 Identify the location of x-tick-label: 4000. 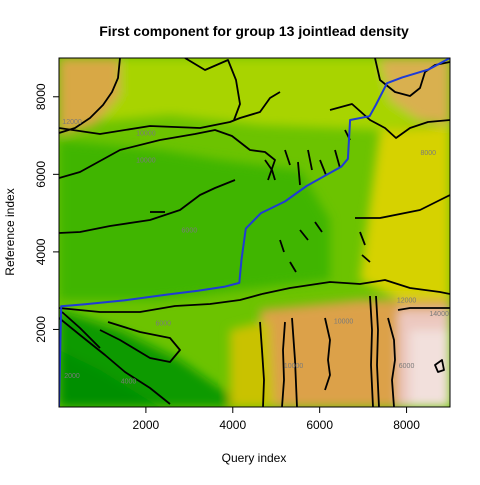
(232, 425).